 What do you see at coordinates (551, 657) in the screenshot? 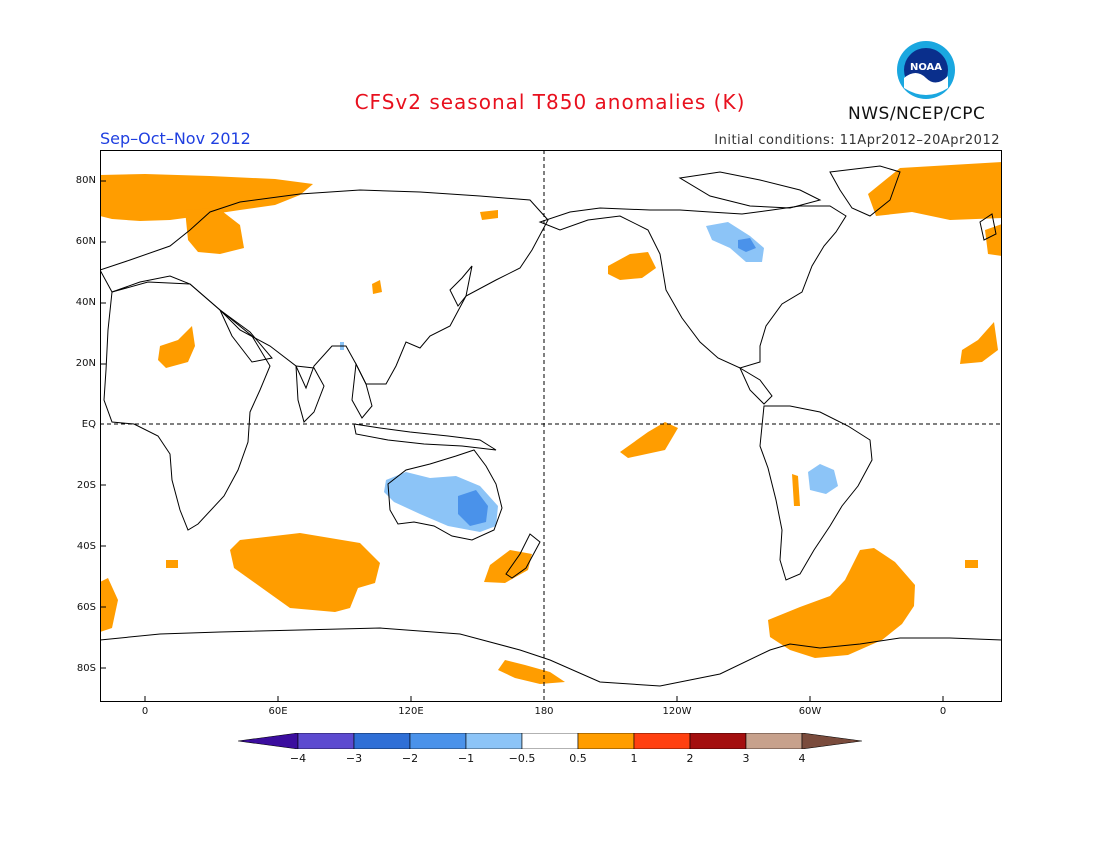
I see `coastline-antarctica` at bounding box center [551, 657].